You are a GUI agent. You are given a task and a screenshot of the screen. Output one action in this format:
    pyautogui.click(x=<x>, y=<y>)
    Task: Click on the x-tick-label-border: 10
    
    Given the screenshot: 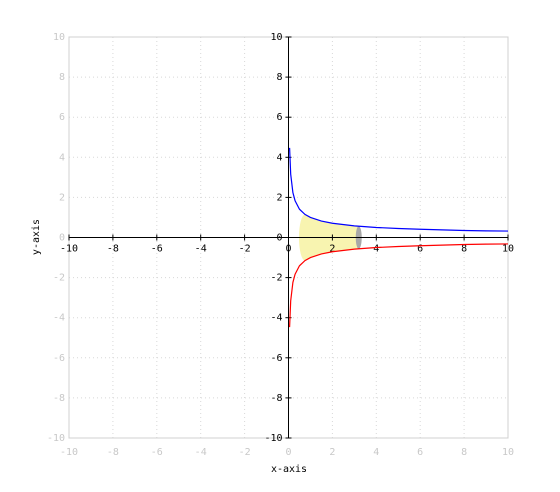 What is the action you would take?
    pyautogui.click(x=508, y=452)
    